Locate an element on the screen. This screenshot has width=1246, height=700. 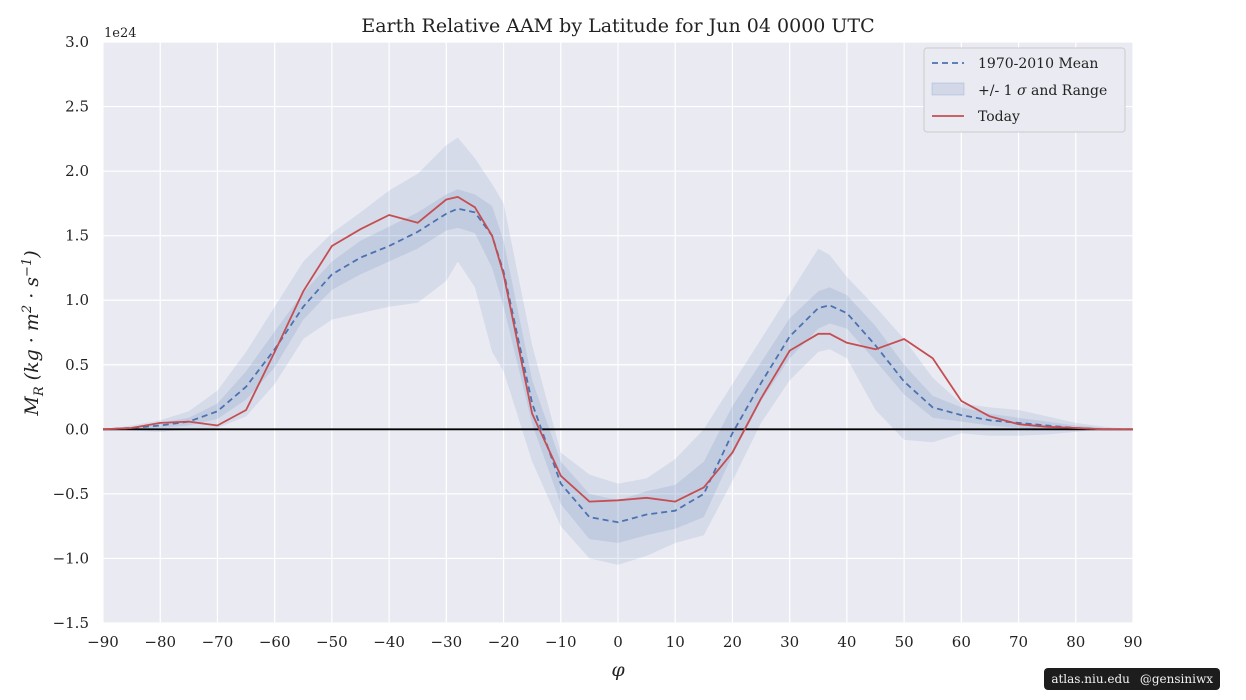
x-tick-label: −10 is located at coordinates (561, 642).